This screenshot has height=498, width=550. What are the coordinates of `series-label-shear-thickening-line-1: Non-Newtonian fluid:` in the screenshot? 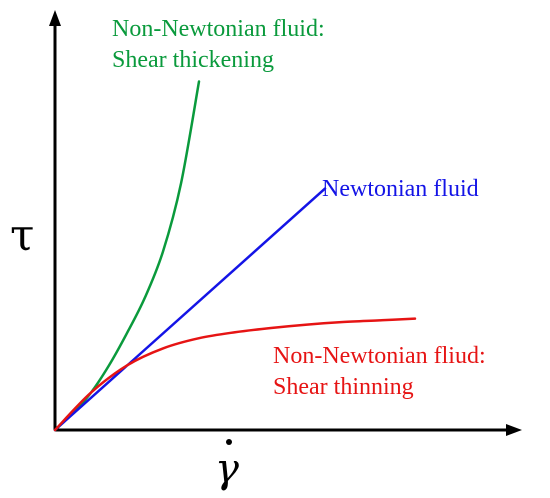 It's located at (218, 29).